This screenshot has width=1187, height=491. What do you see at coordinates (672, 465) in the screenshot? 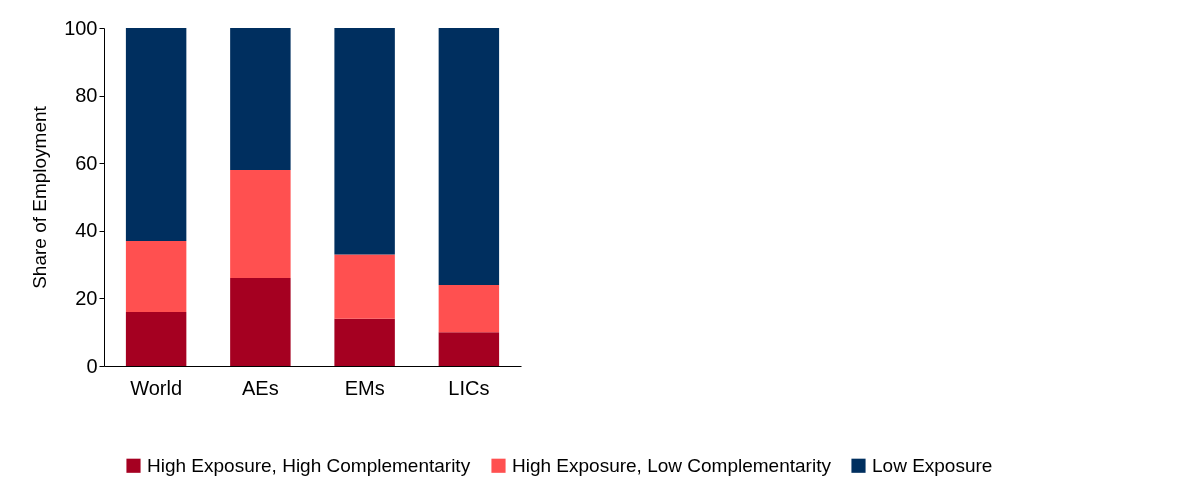
I see `legend-label: High Exposure, Low Complementarity` at bounding box center [672, 465].